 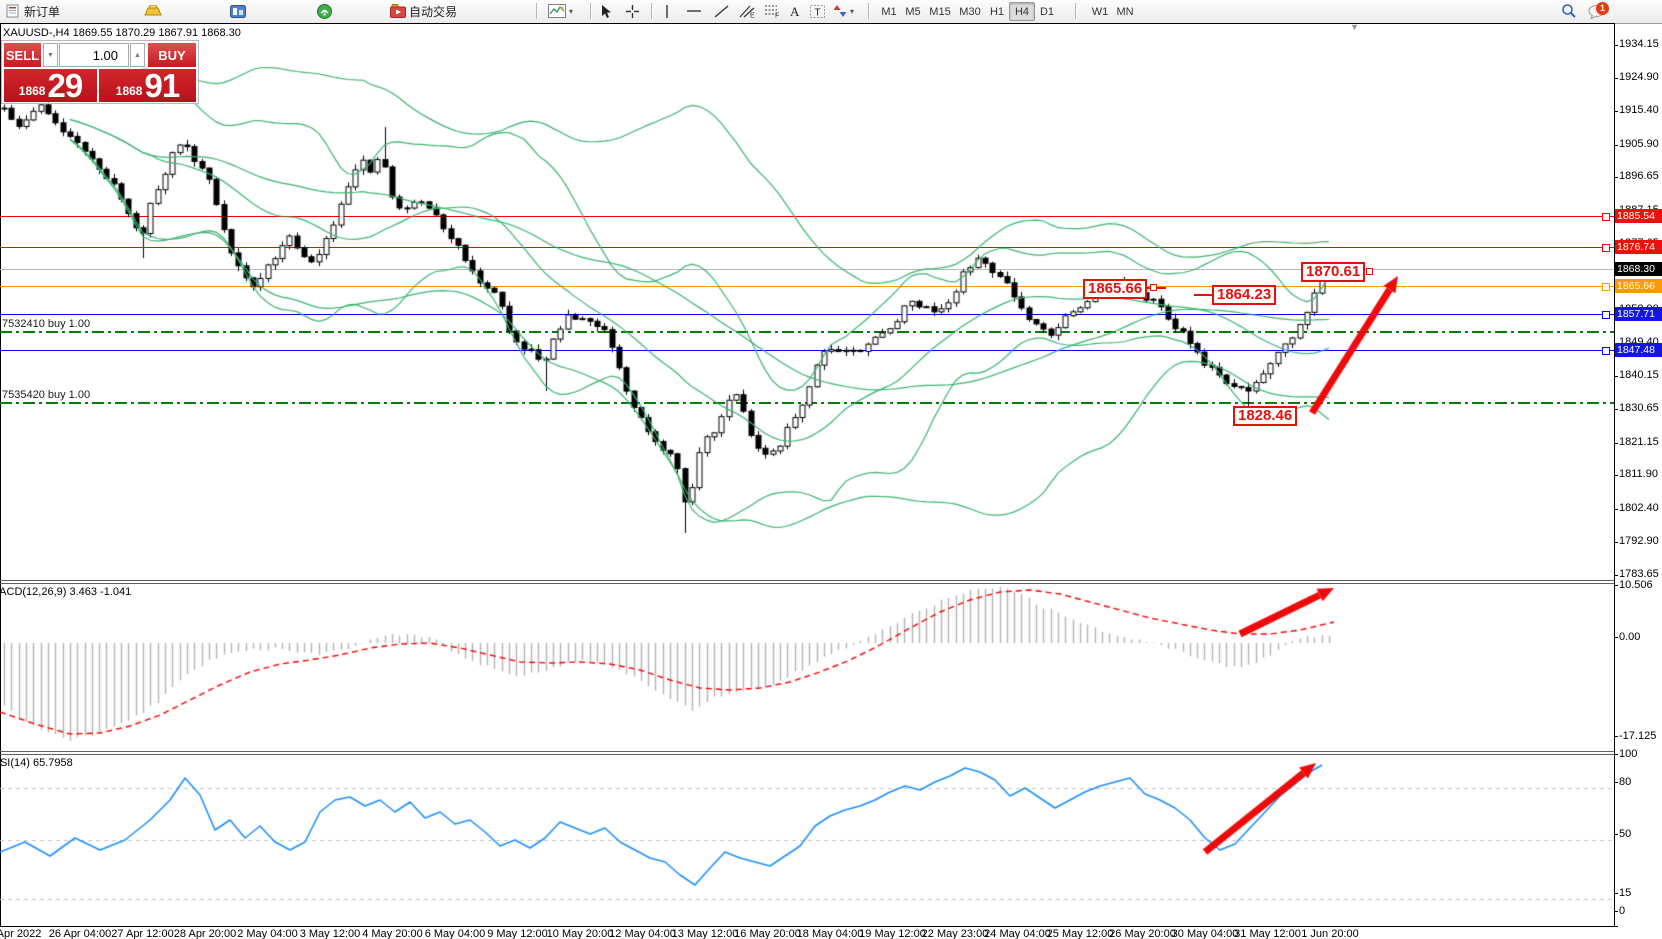 I want to click on price-annotation: 1864.23, so click(x=1244, y=295).